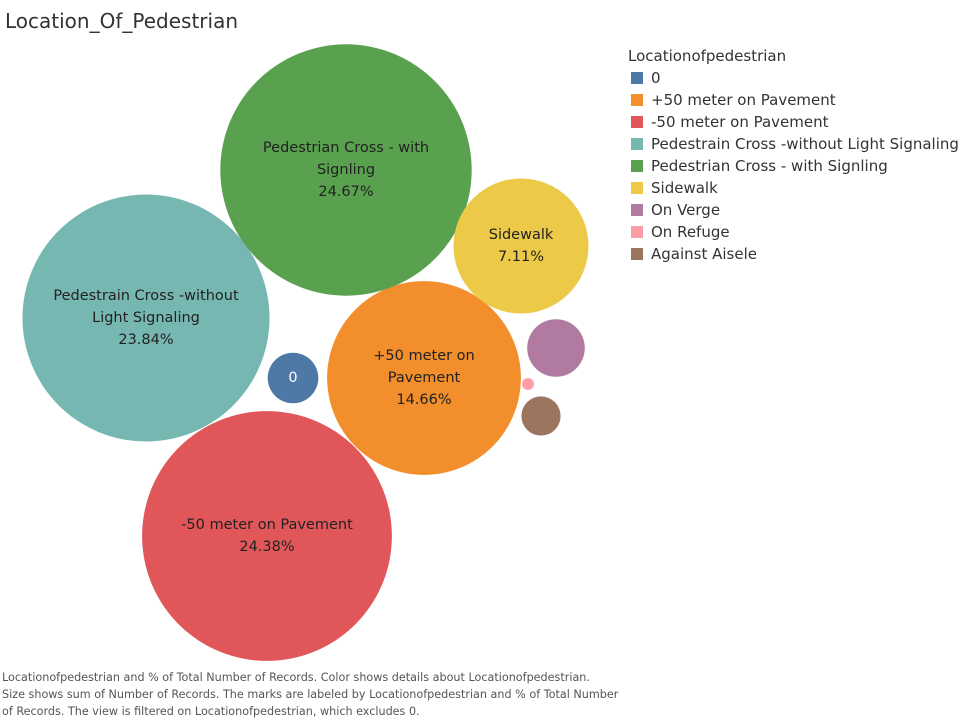 The height and width of the screenshot is (720, 968). Describe the element at coordinates (521, 235) in the screenshot. I see `bubble-label: Sidewalk` at that location.